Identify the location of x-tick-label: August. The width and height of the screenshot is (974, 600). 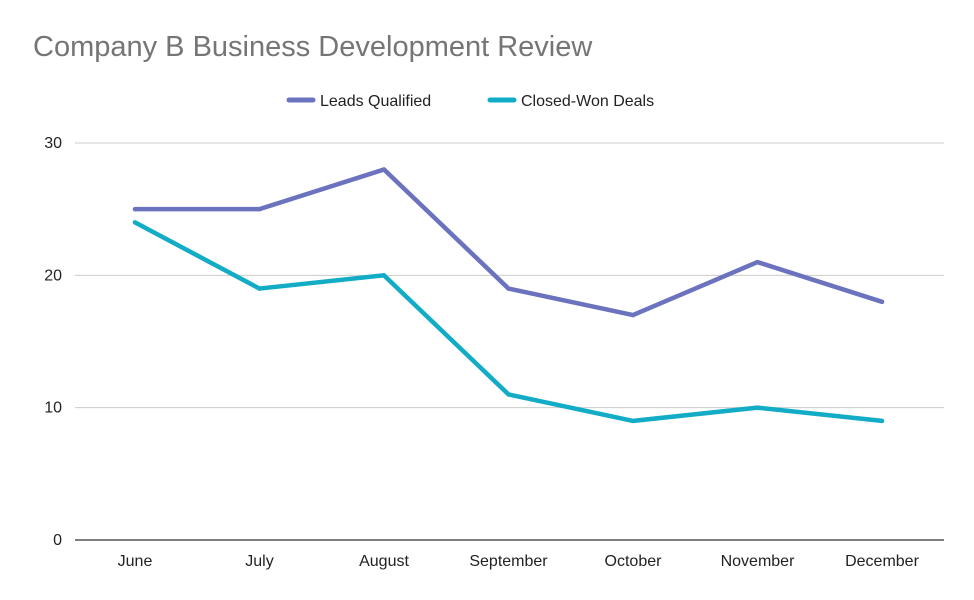
(384, 561).